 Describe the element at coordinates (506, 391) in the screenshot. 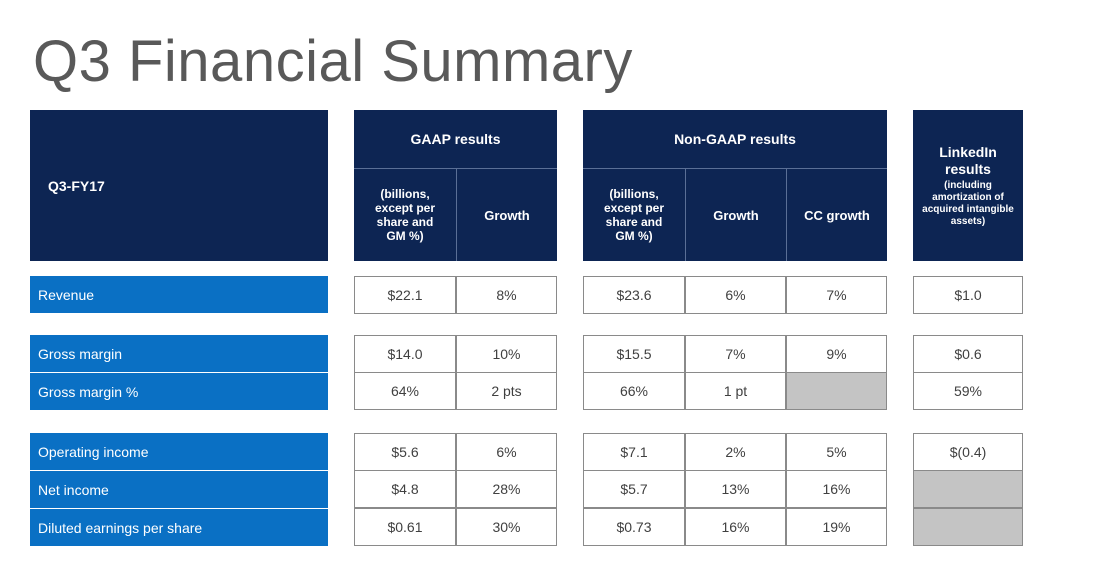

I see `gaap-growth-cell: 2 pts` at that location.